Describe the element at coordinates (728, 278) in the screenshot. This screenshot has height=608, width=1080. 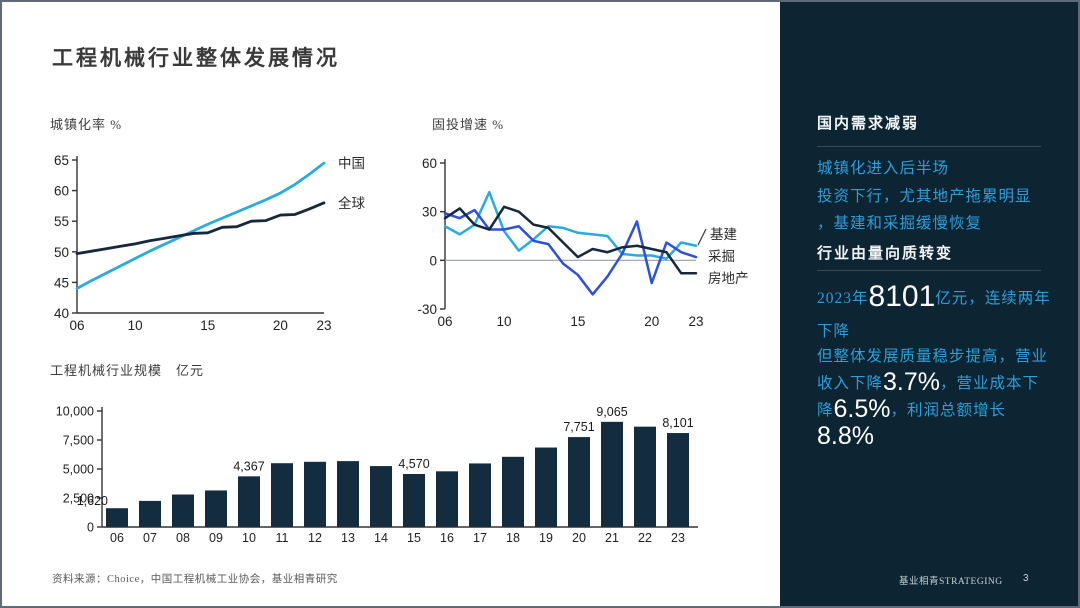
I see `svg-text: 房地产` at that location.